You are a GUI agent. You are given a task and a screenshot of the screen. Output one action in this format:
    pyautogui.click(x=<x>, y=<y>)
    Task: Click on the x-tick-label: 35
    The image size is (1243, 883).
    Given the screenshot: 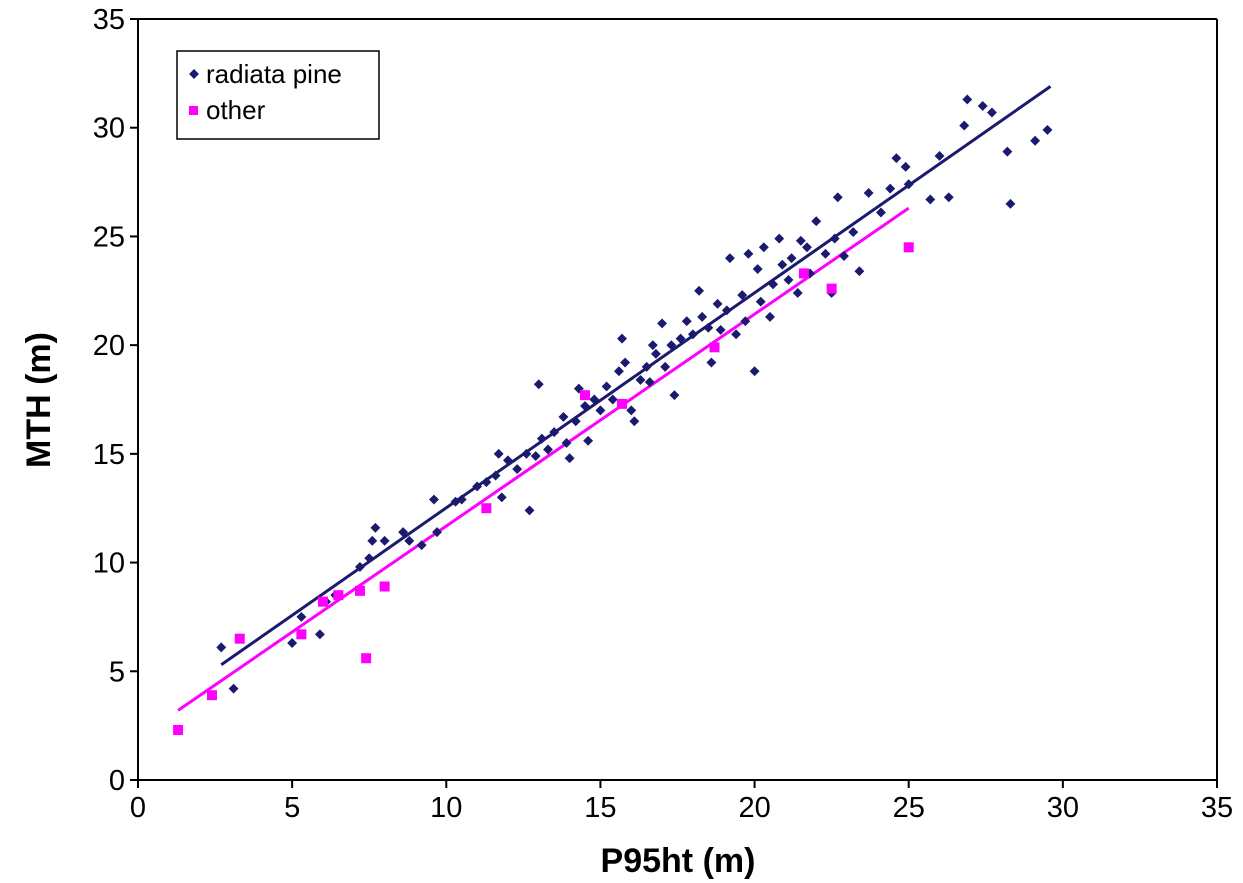 What is the action you would take?
    pyautogui.click(x=1217, y=808)
    